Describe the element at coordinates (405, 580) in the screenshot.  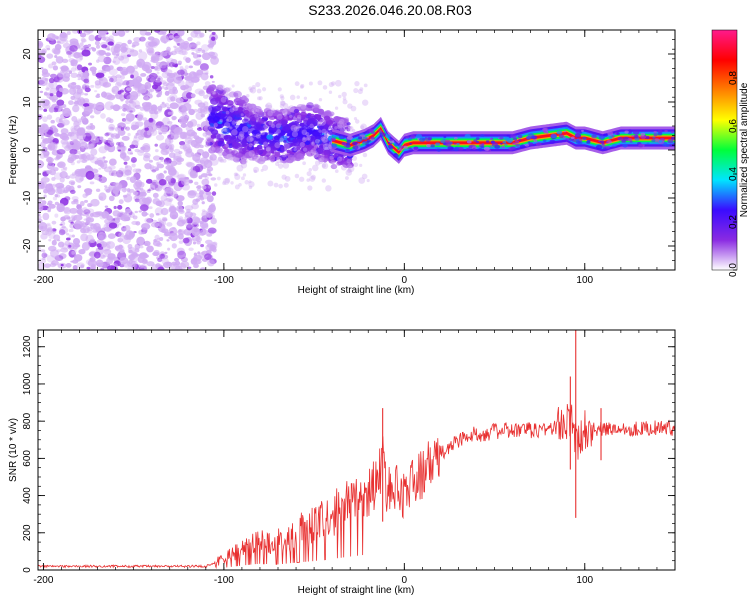
I see `x-tick-label: 0` at that location.